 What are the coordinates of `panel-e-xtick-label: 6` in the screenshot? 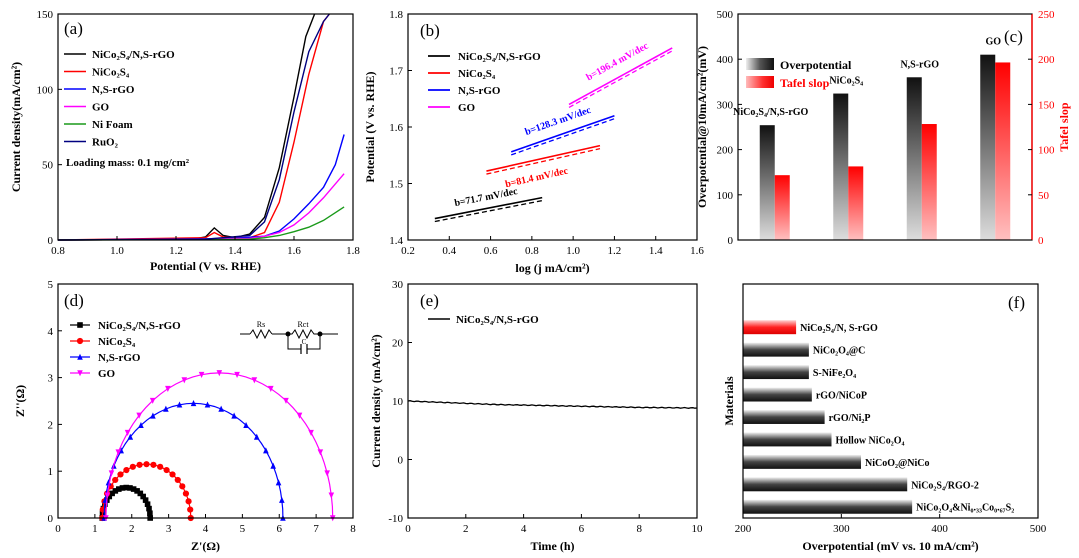 It's located at (582, 529).